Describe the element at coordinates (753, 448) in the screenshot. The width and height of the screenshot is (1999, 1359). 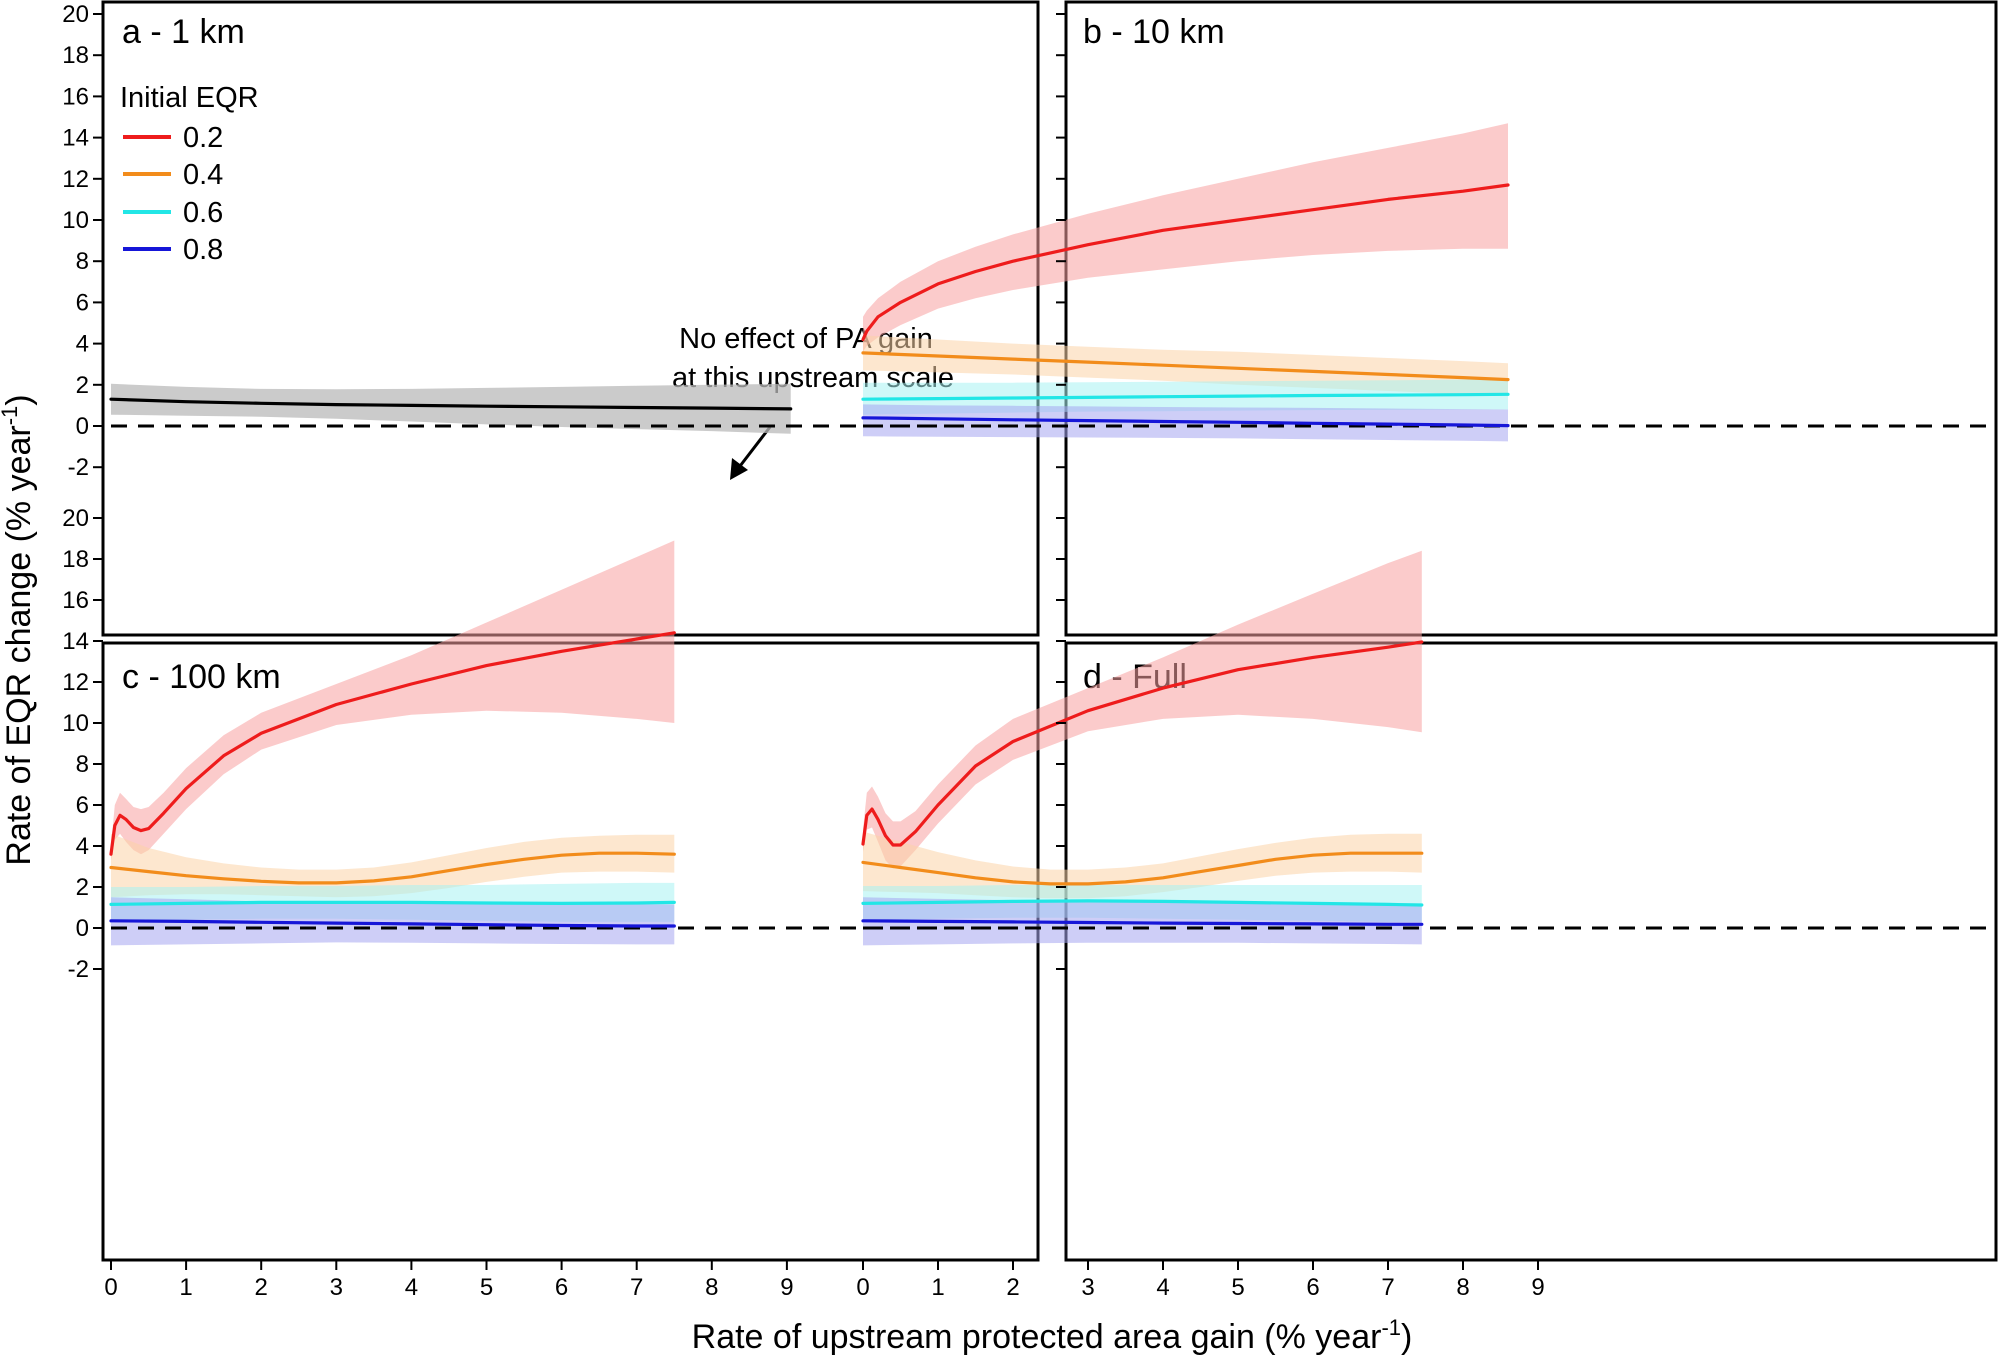
I see `annotation-arrow-shaft` at that location.